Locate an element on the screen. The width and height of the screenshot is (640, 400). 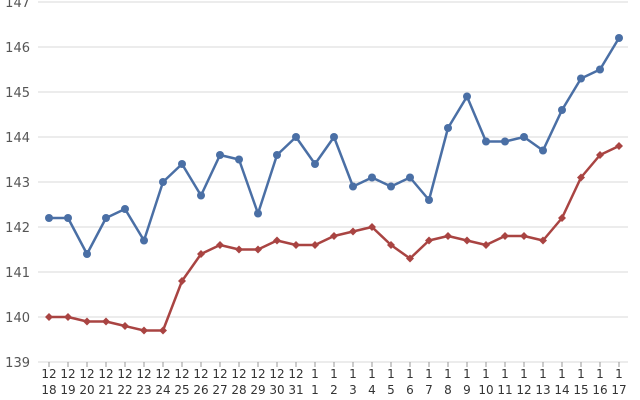
y-tick-label: 144 is located at coordinates (17, 138).